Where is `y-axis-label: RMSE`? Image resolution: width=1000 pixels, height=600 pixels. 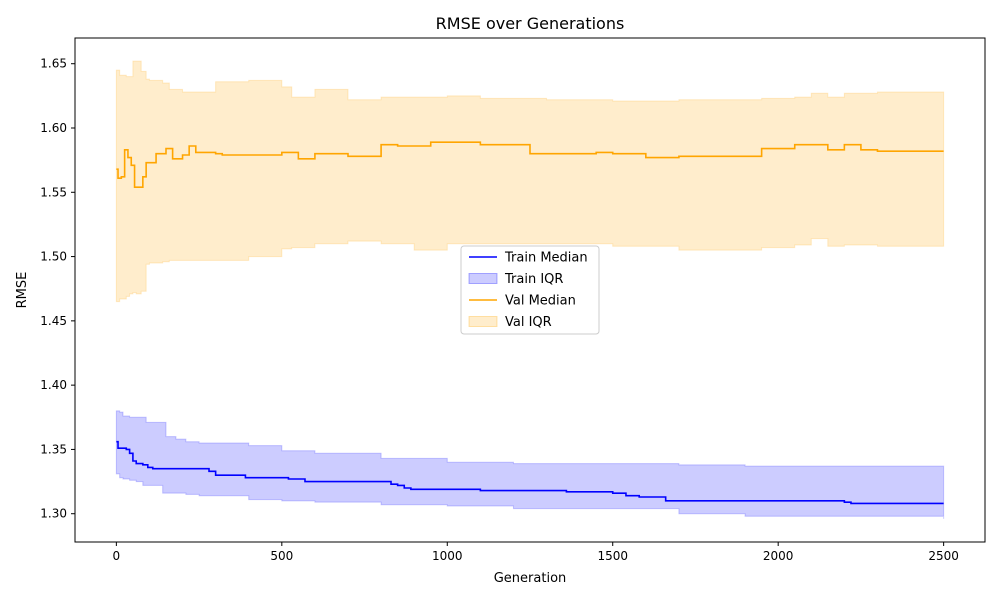
y-axis-label: RMSE is located at coordinates (22, 290).